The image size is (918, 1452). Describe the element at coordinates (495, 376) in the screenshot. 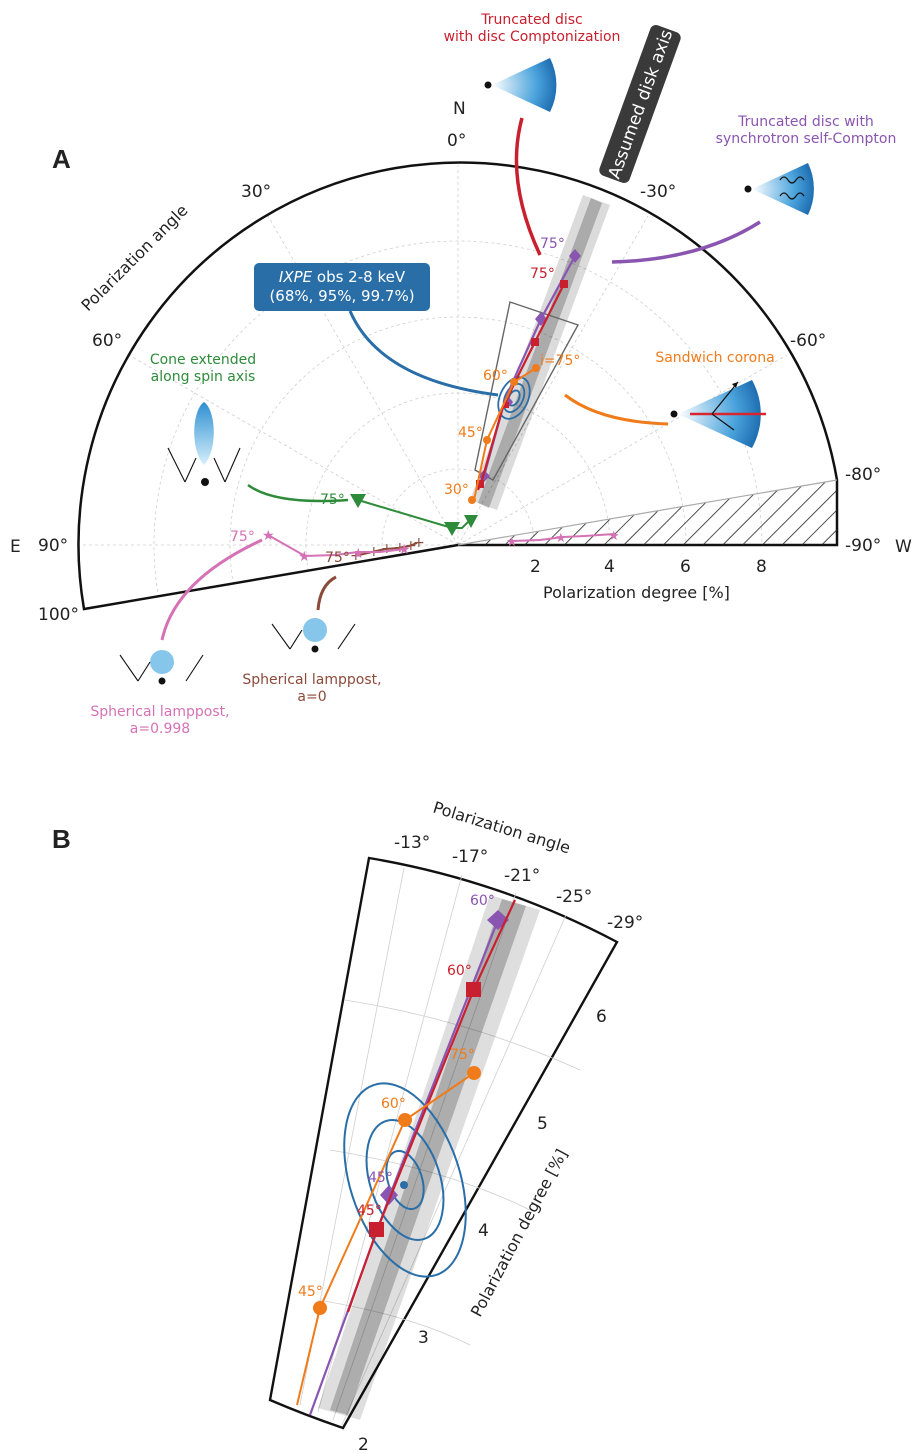

I see `annot-orange60: 60°` at that location.